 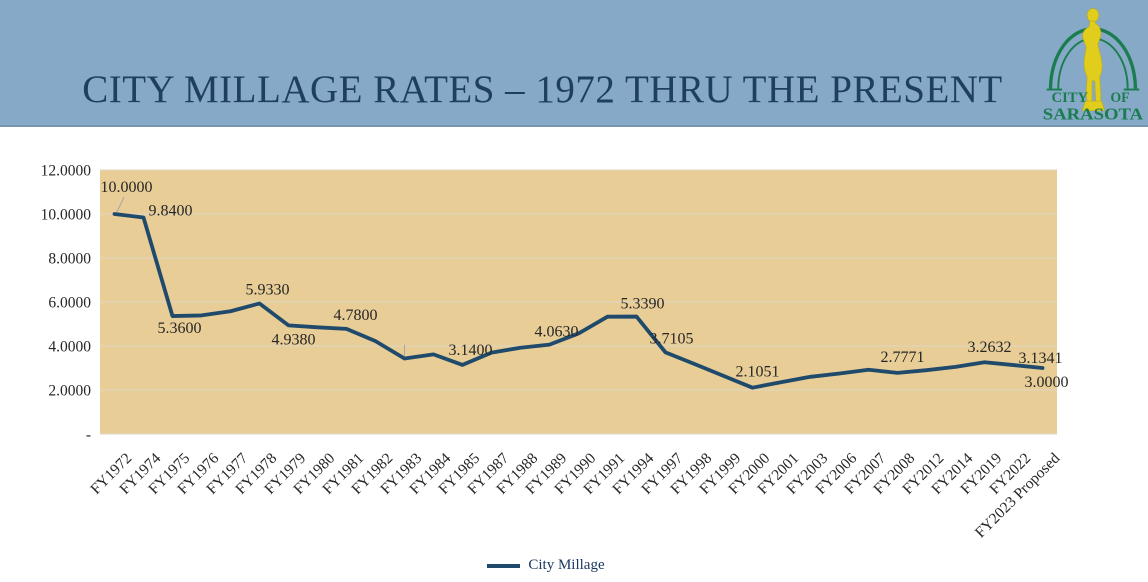 I want to click on y-axis-label: 10.0000, so click(x=66, y=215).